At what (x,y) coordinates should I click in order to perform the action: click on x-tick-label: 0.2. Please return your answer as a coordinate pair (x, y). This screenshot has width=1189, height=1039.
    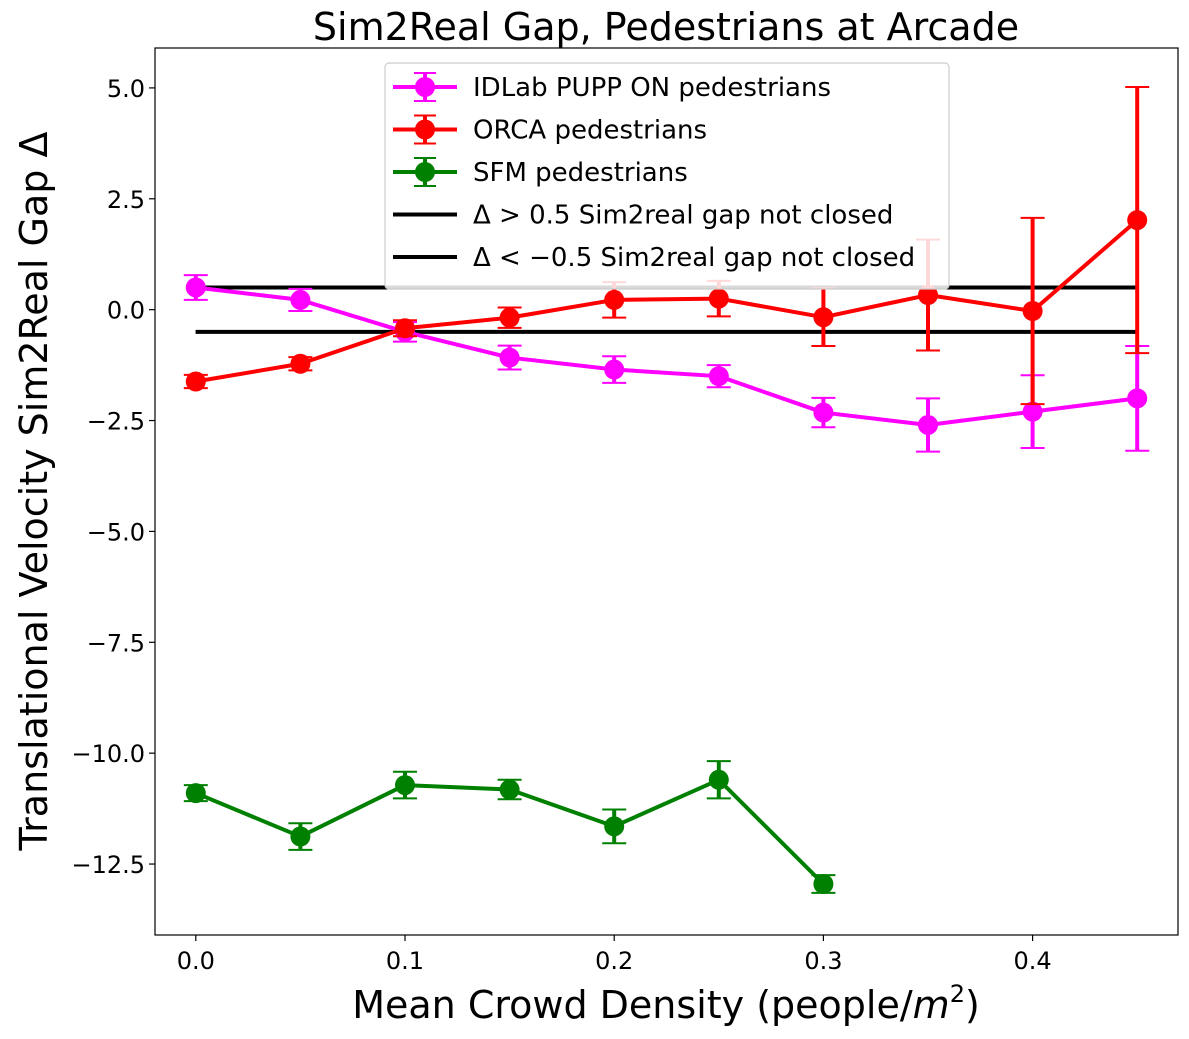
    Looking at the image, I should click on (614, 961).